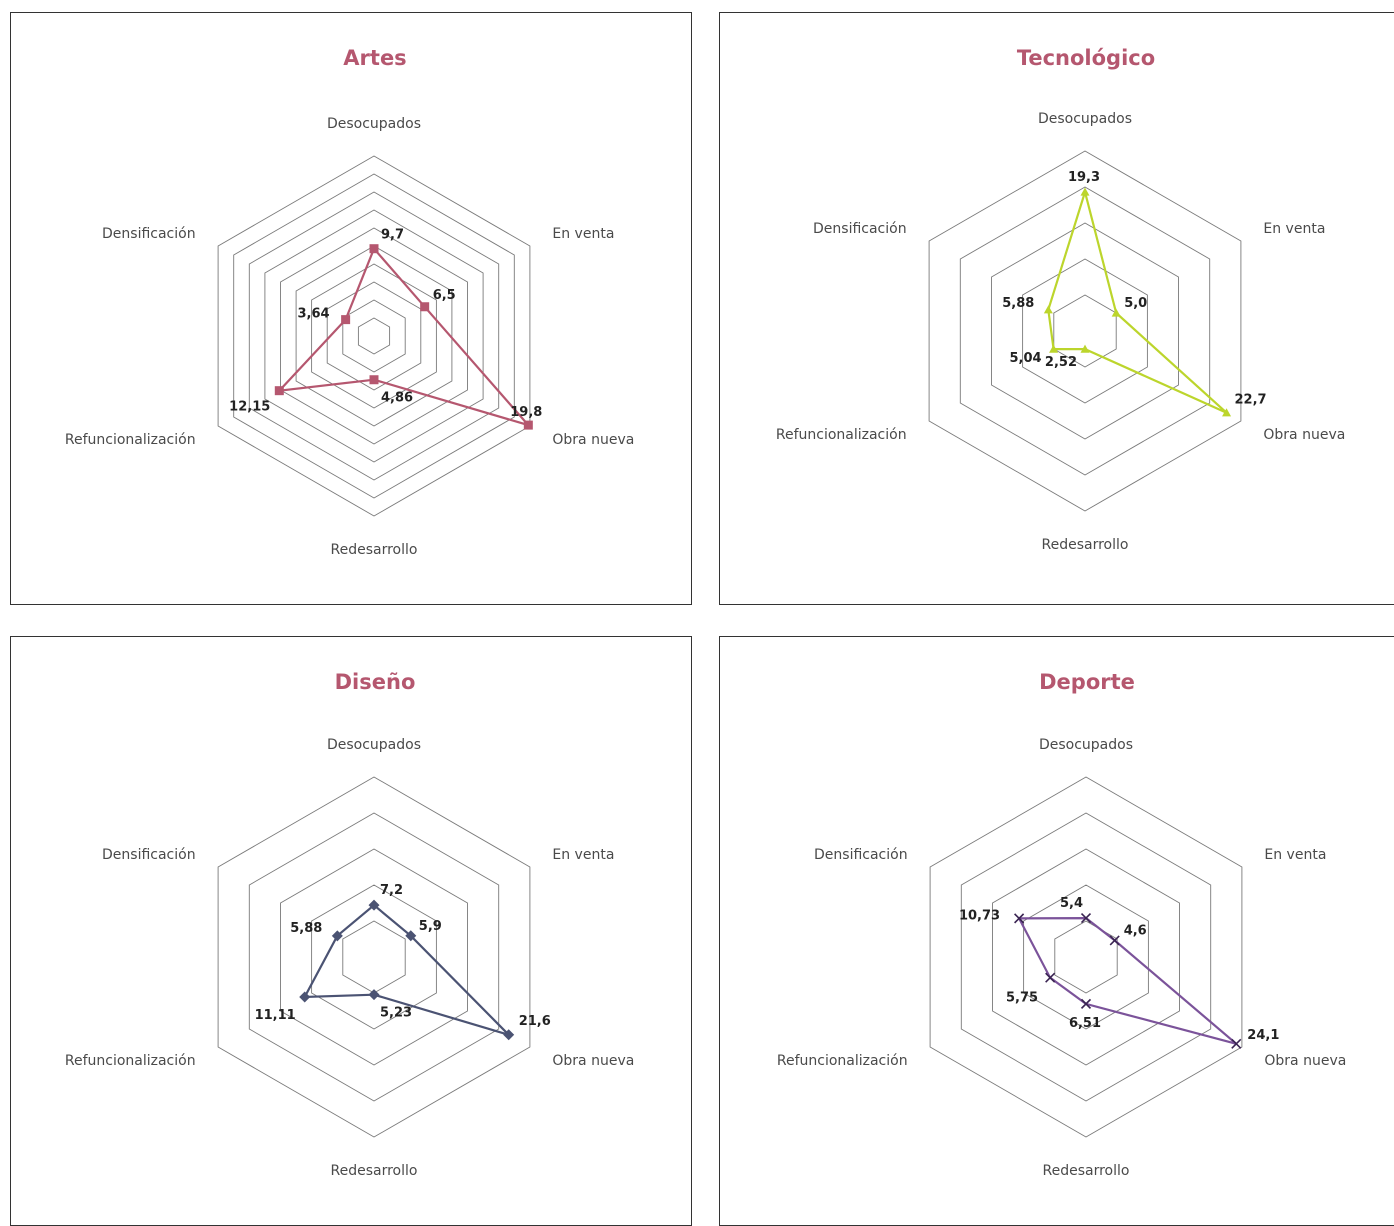  I want to click on data-label-redesarrollo: 2,52, so click(1061, 362).